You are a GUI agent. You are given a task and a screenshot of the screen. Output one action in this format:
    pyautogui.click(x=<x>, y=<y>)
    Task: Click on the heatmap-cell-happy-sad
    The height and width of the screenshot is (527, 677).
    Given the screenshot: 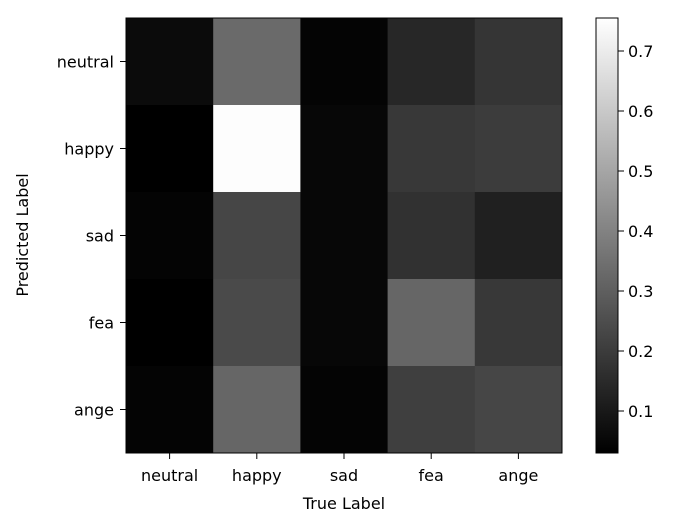 What is the action you would take?
    pyautogui.click(x=344, y=149)
    